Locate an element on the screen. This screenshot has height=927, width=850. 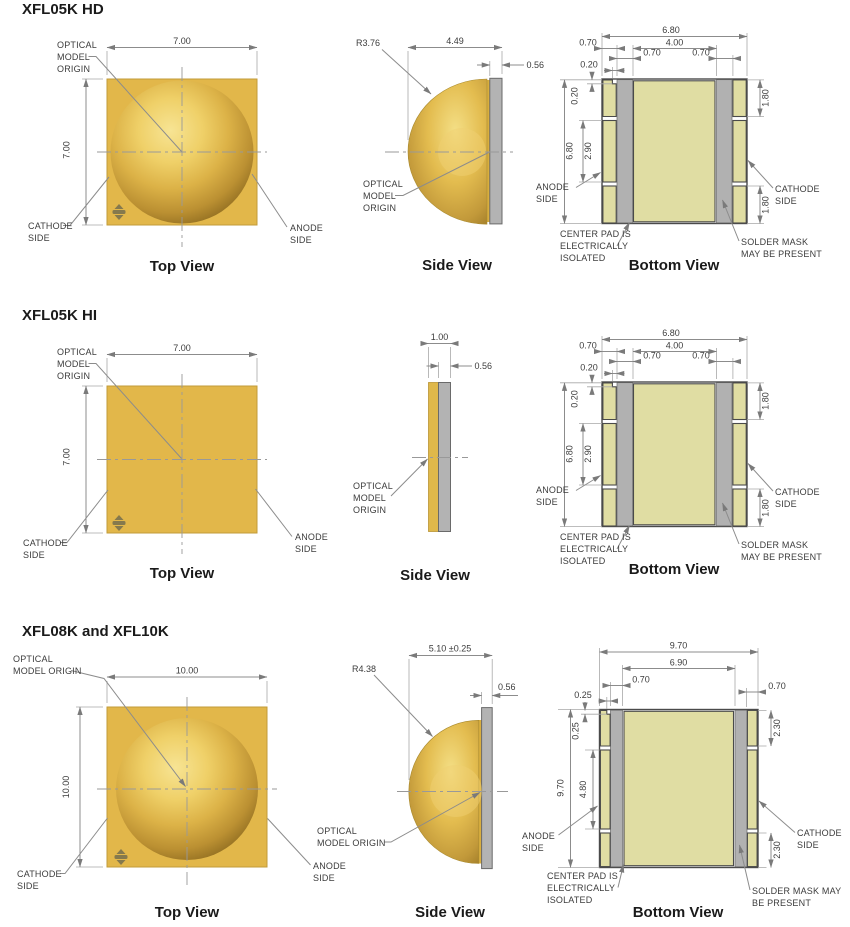
dim-width: 7.00 is located at coordinates (182, 41).